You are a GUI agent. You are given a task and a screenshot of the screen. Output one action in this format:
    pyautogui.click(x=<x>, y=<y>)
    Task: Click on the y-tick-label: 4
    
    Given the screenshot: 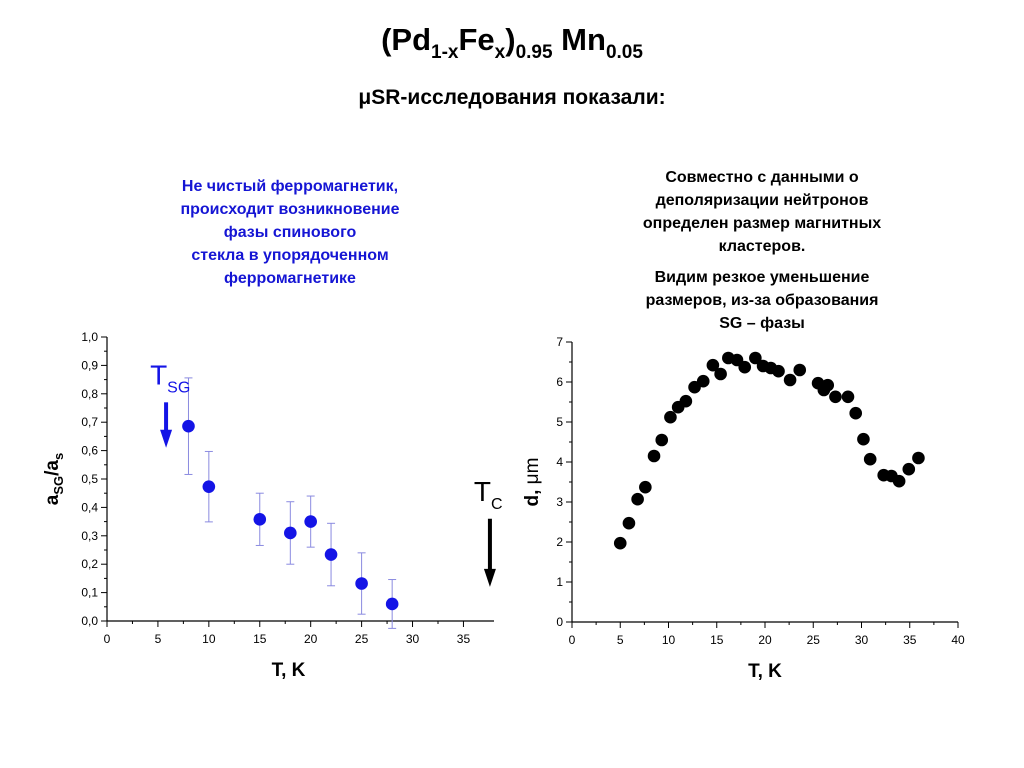 What is the action you would take?
    pyautogui.click(x=559, y=462)
    